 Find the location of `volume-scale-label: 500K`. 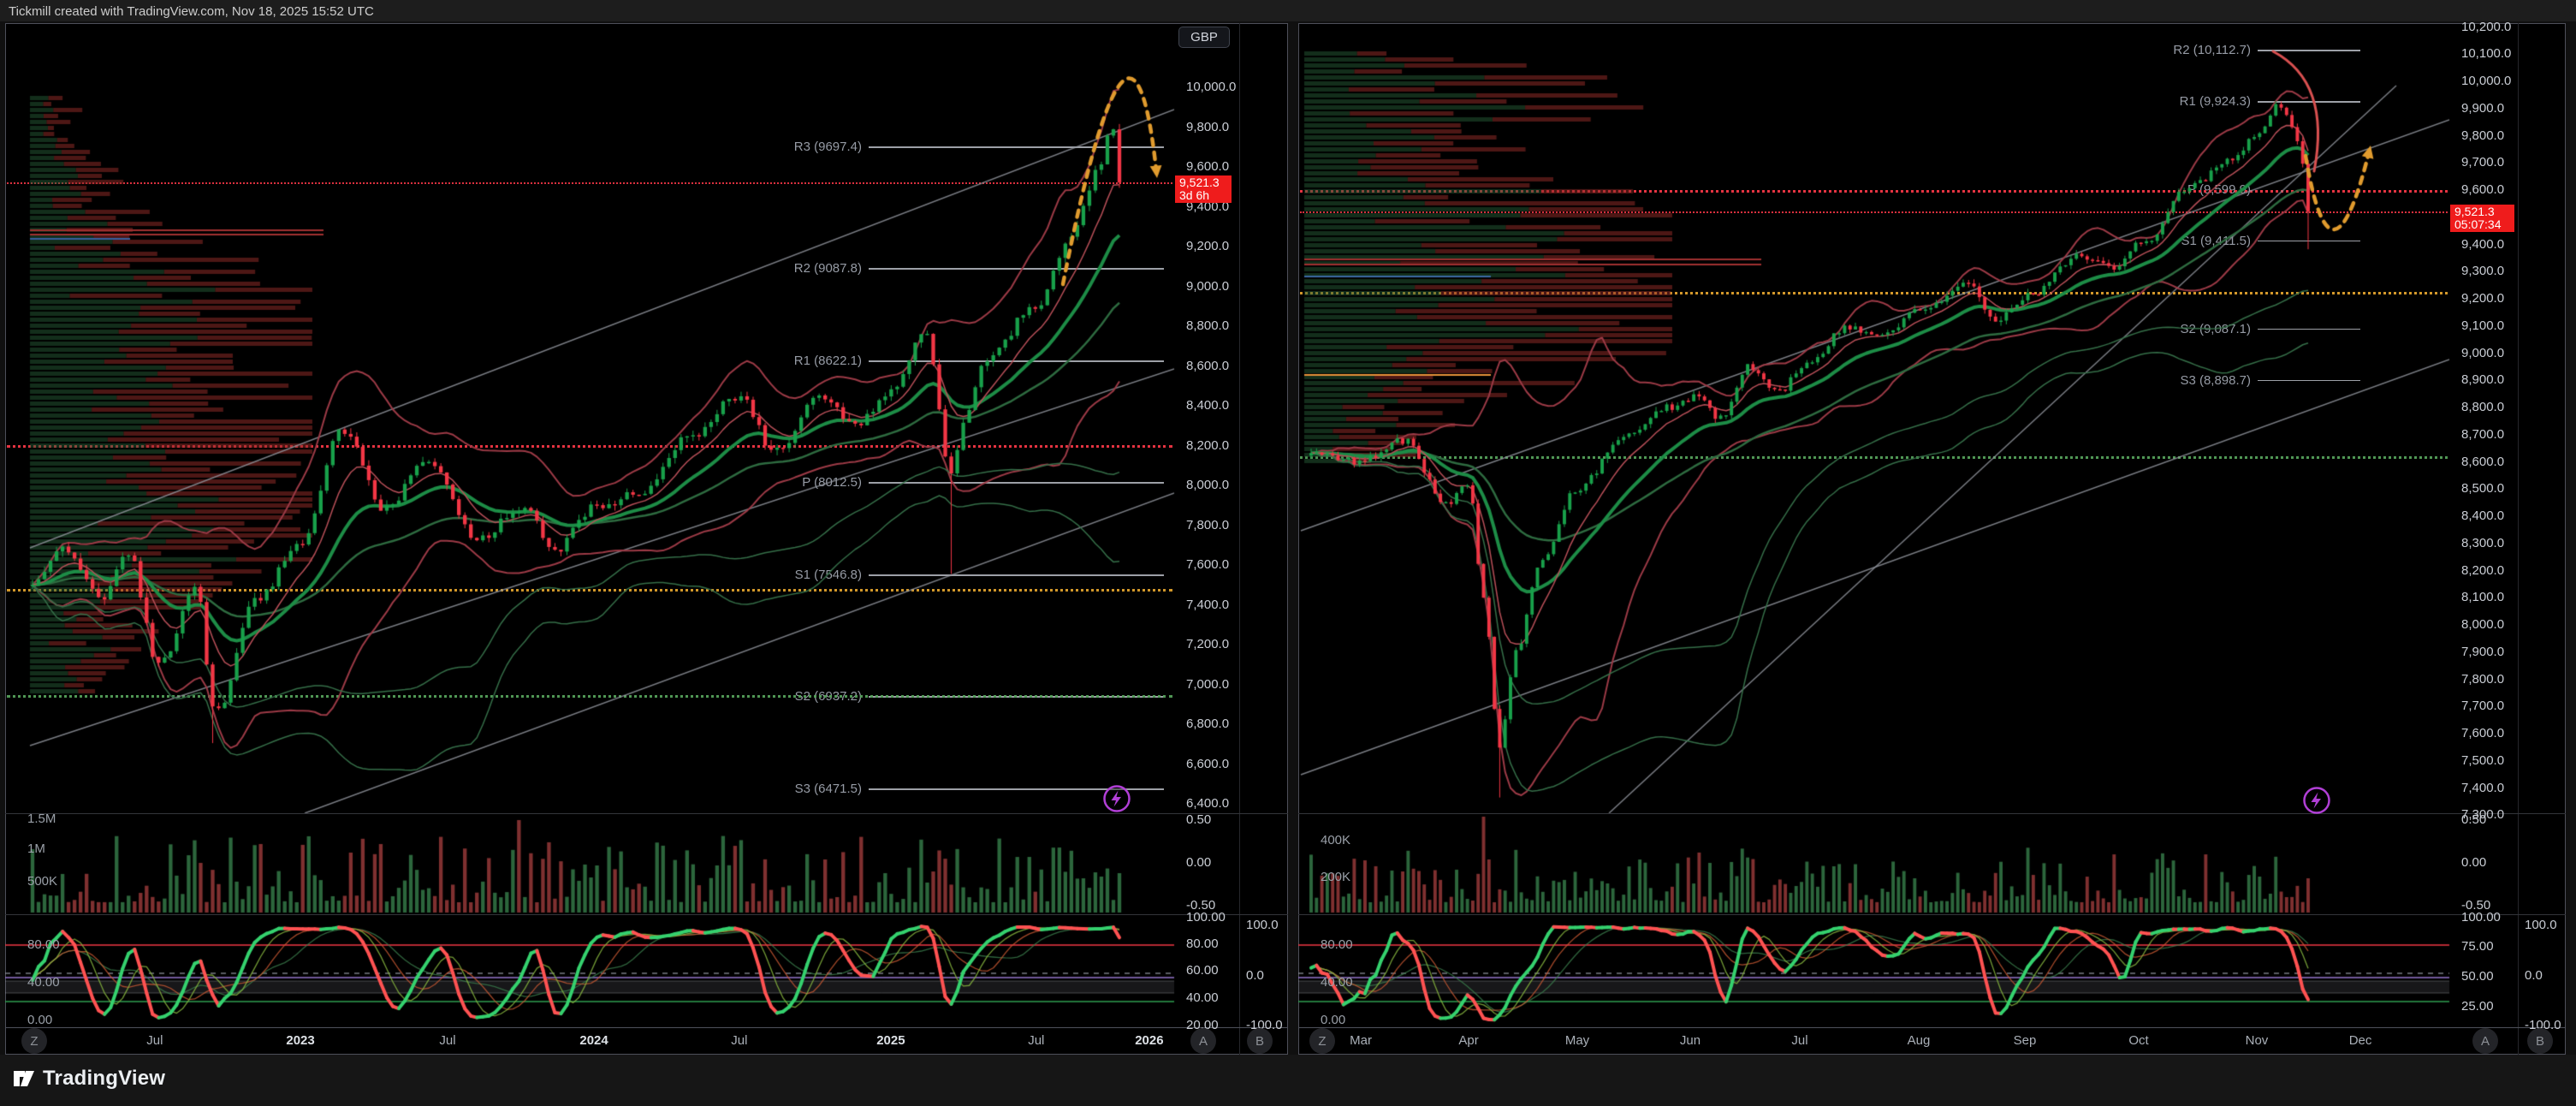

volume-scale-label: 500K is located at coordinates (42, 881).